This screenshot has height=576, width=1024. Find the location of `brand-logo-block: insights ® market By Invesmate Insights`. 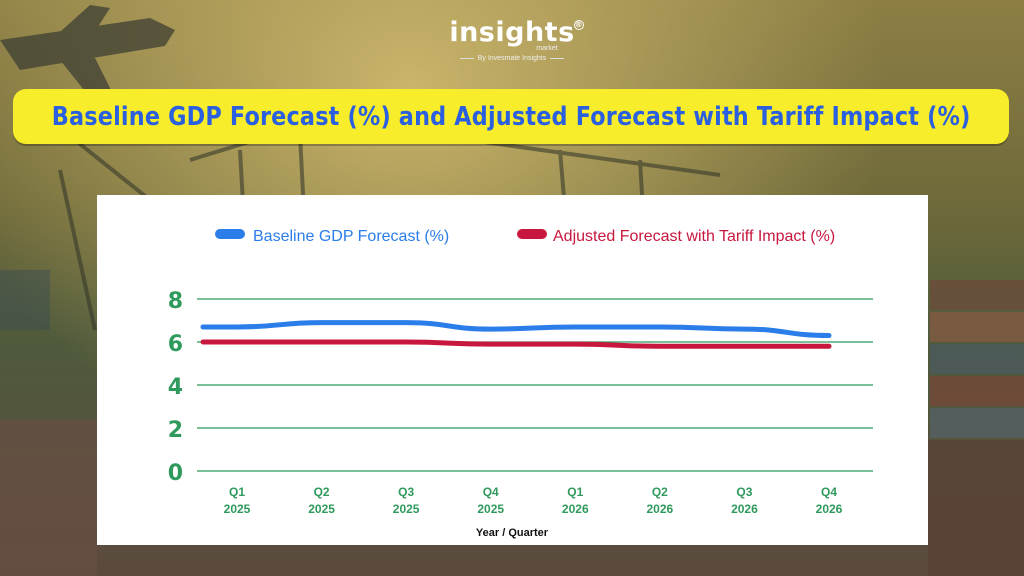

brand-logo-block: insights ® market By Invesmate Insights is located at coordinates (512, 40).